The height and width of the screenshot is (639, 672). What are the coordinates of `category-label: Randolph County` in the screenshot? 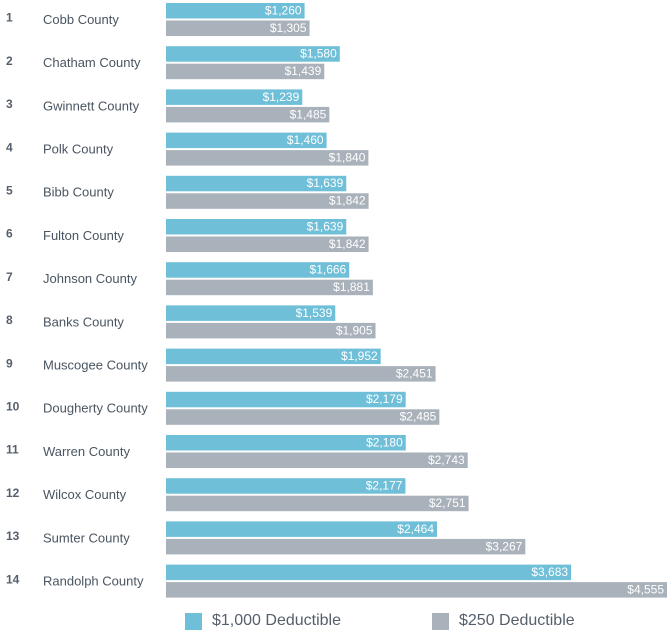 It's located at (93, 581).